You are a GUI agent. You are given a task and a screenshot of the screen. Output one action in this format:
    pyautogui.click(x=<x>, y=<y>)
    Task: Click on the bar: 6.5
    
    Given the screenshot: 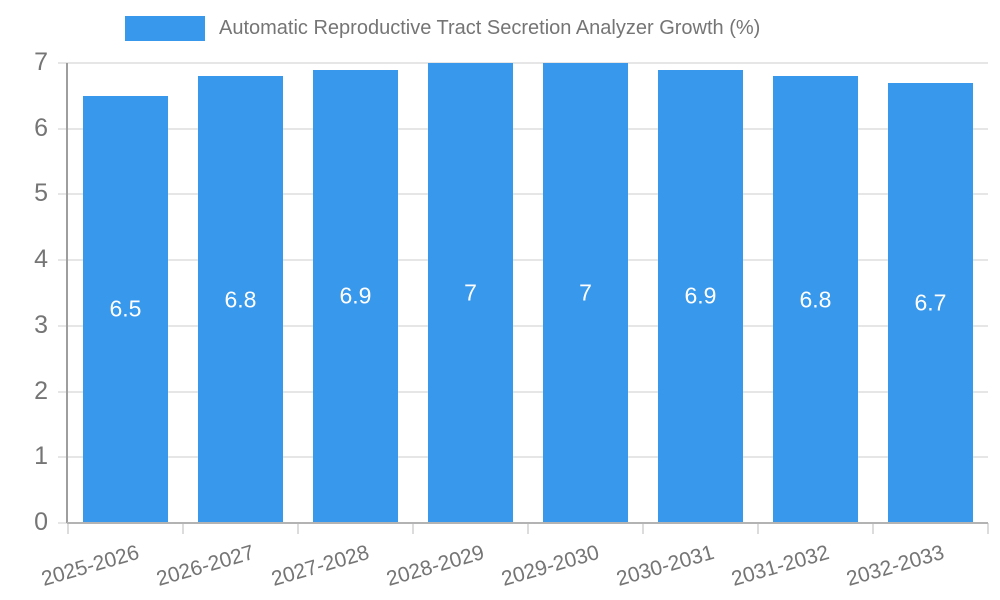 What is the action you would take?
    pyautogui.click(x=125, y=309)
    